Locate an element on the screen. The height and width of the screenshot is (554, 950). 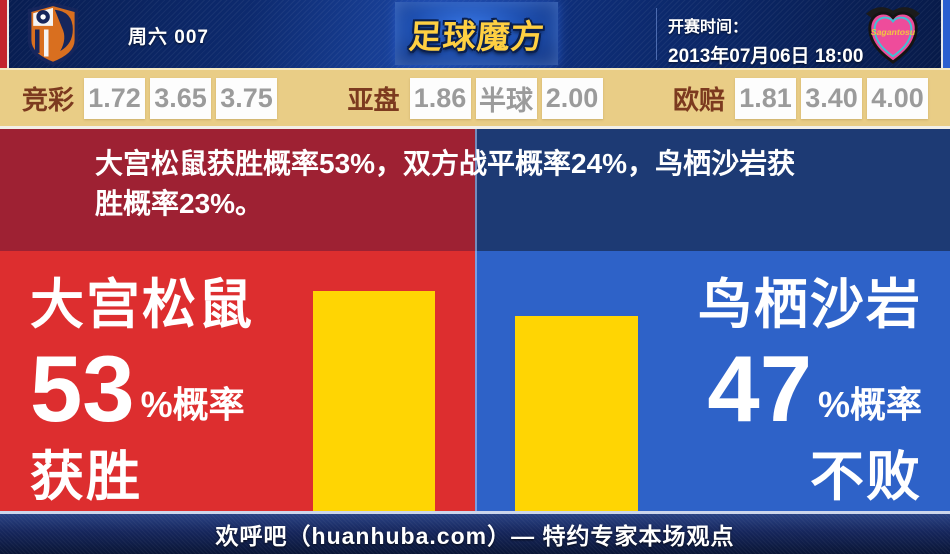
odds-label-jingcai: 竞彩 is located at coordinates (48, 99).